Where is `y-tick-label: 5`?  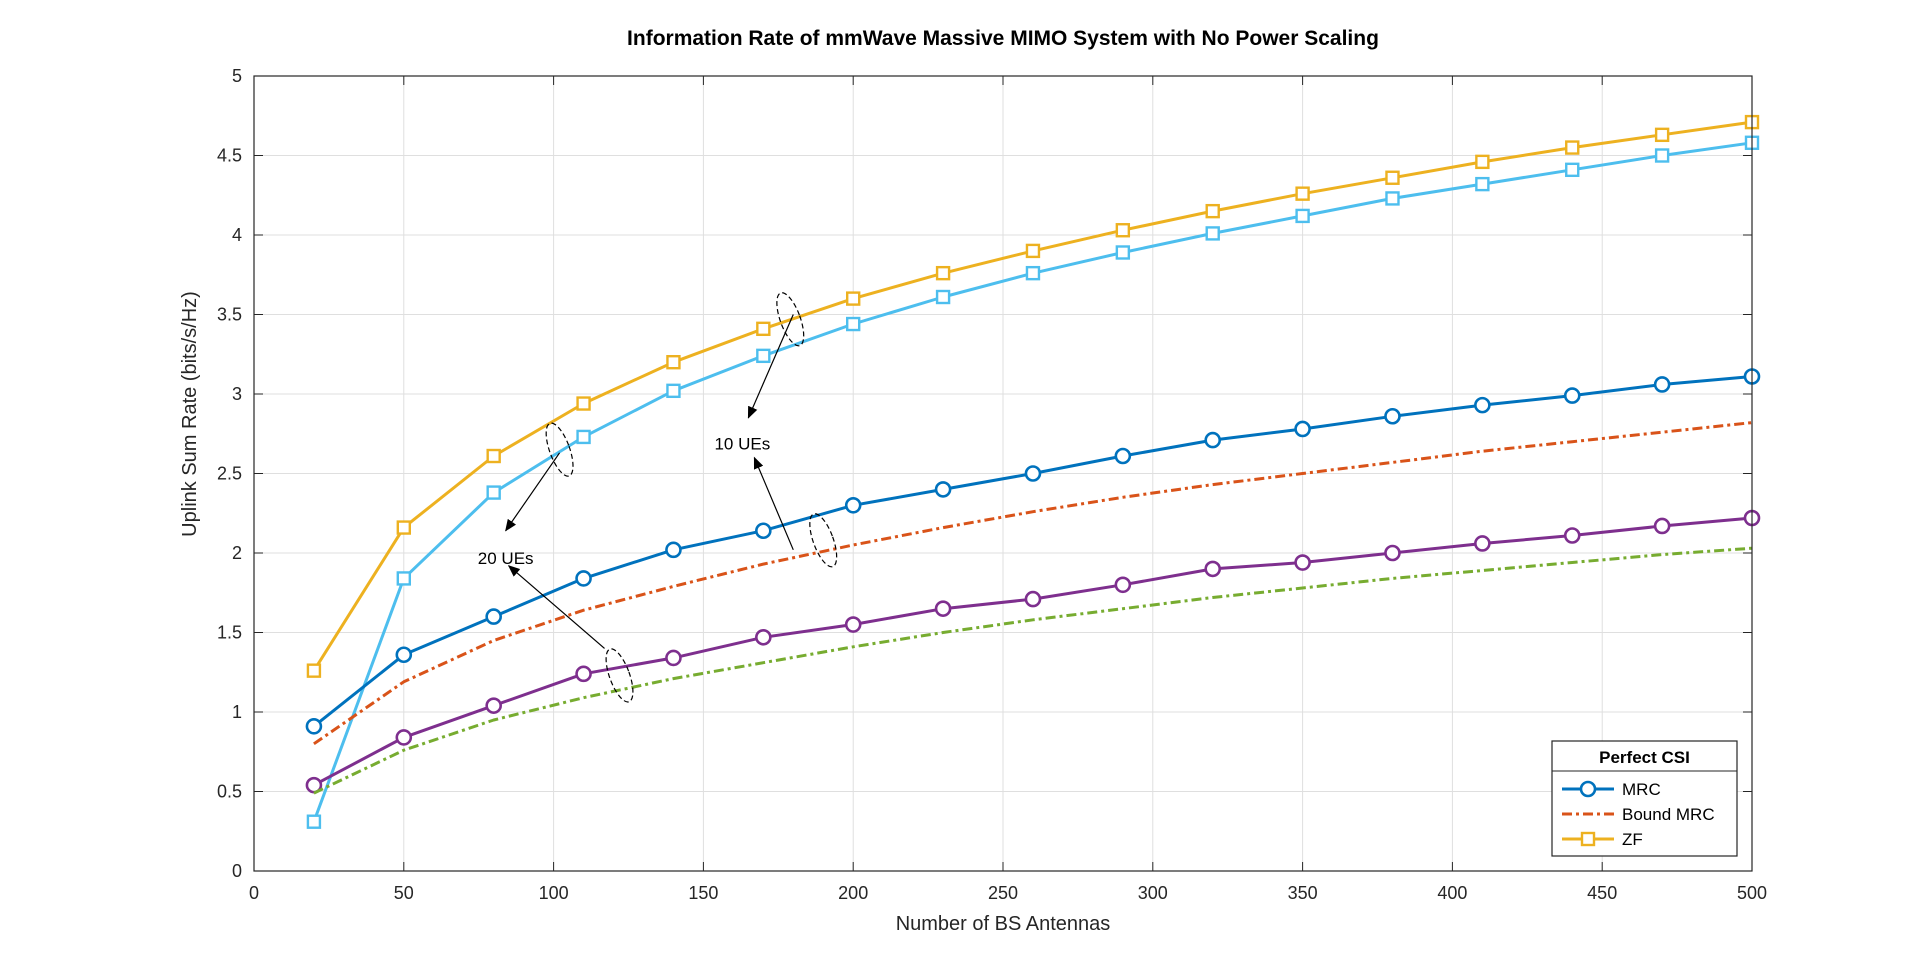 y-tick-label: 5 is located at coordinates (237, 76).